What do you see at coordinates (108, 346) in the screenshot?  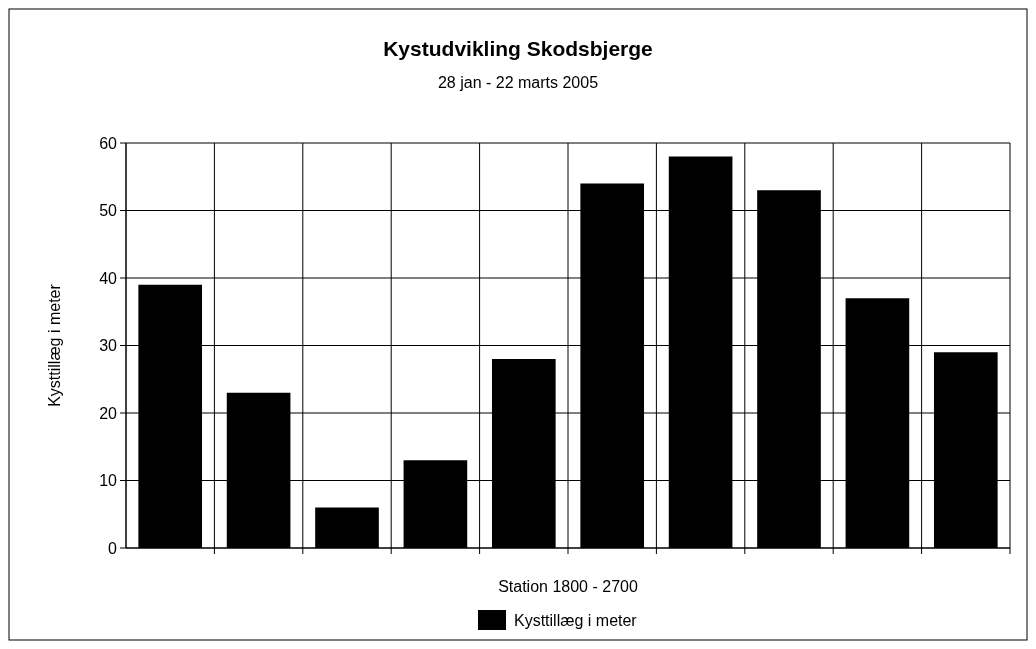 I see `y-tick-label: 30` at bounding box center [108, 346].